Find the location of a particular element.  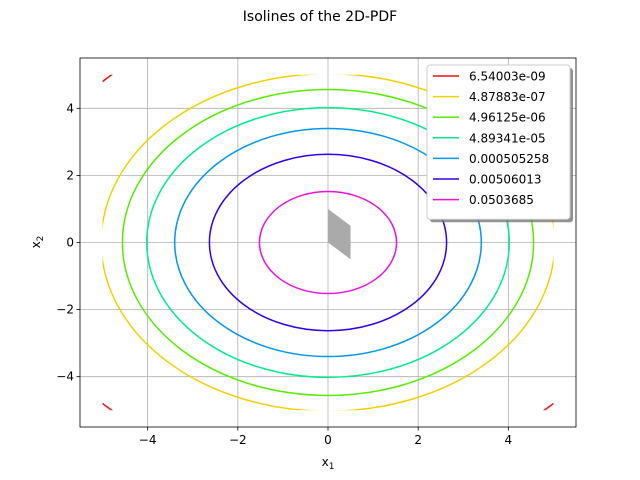

legend-entry: 0.000505258 is located at coordinates (509, 159).